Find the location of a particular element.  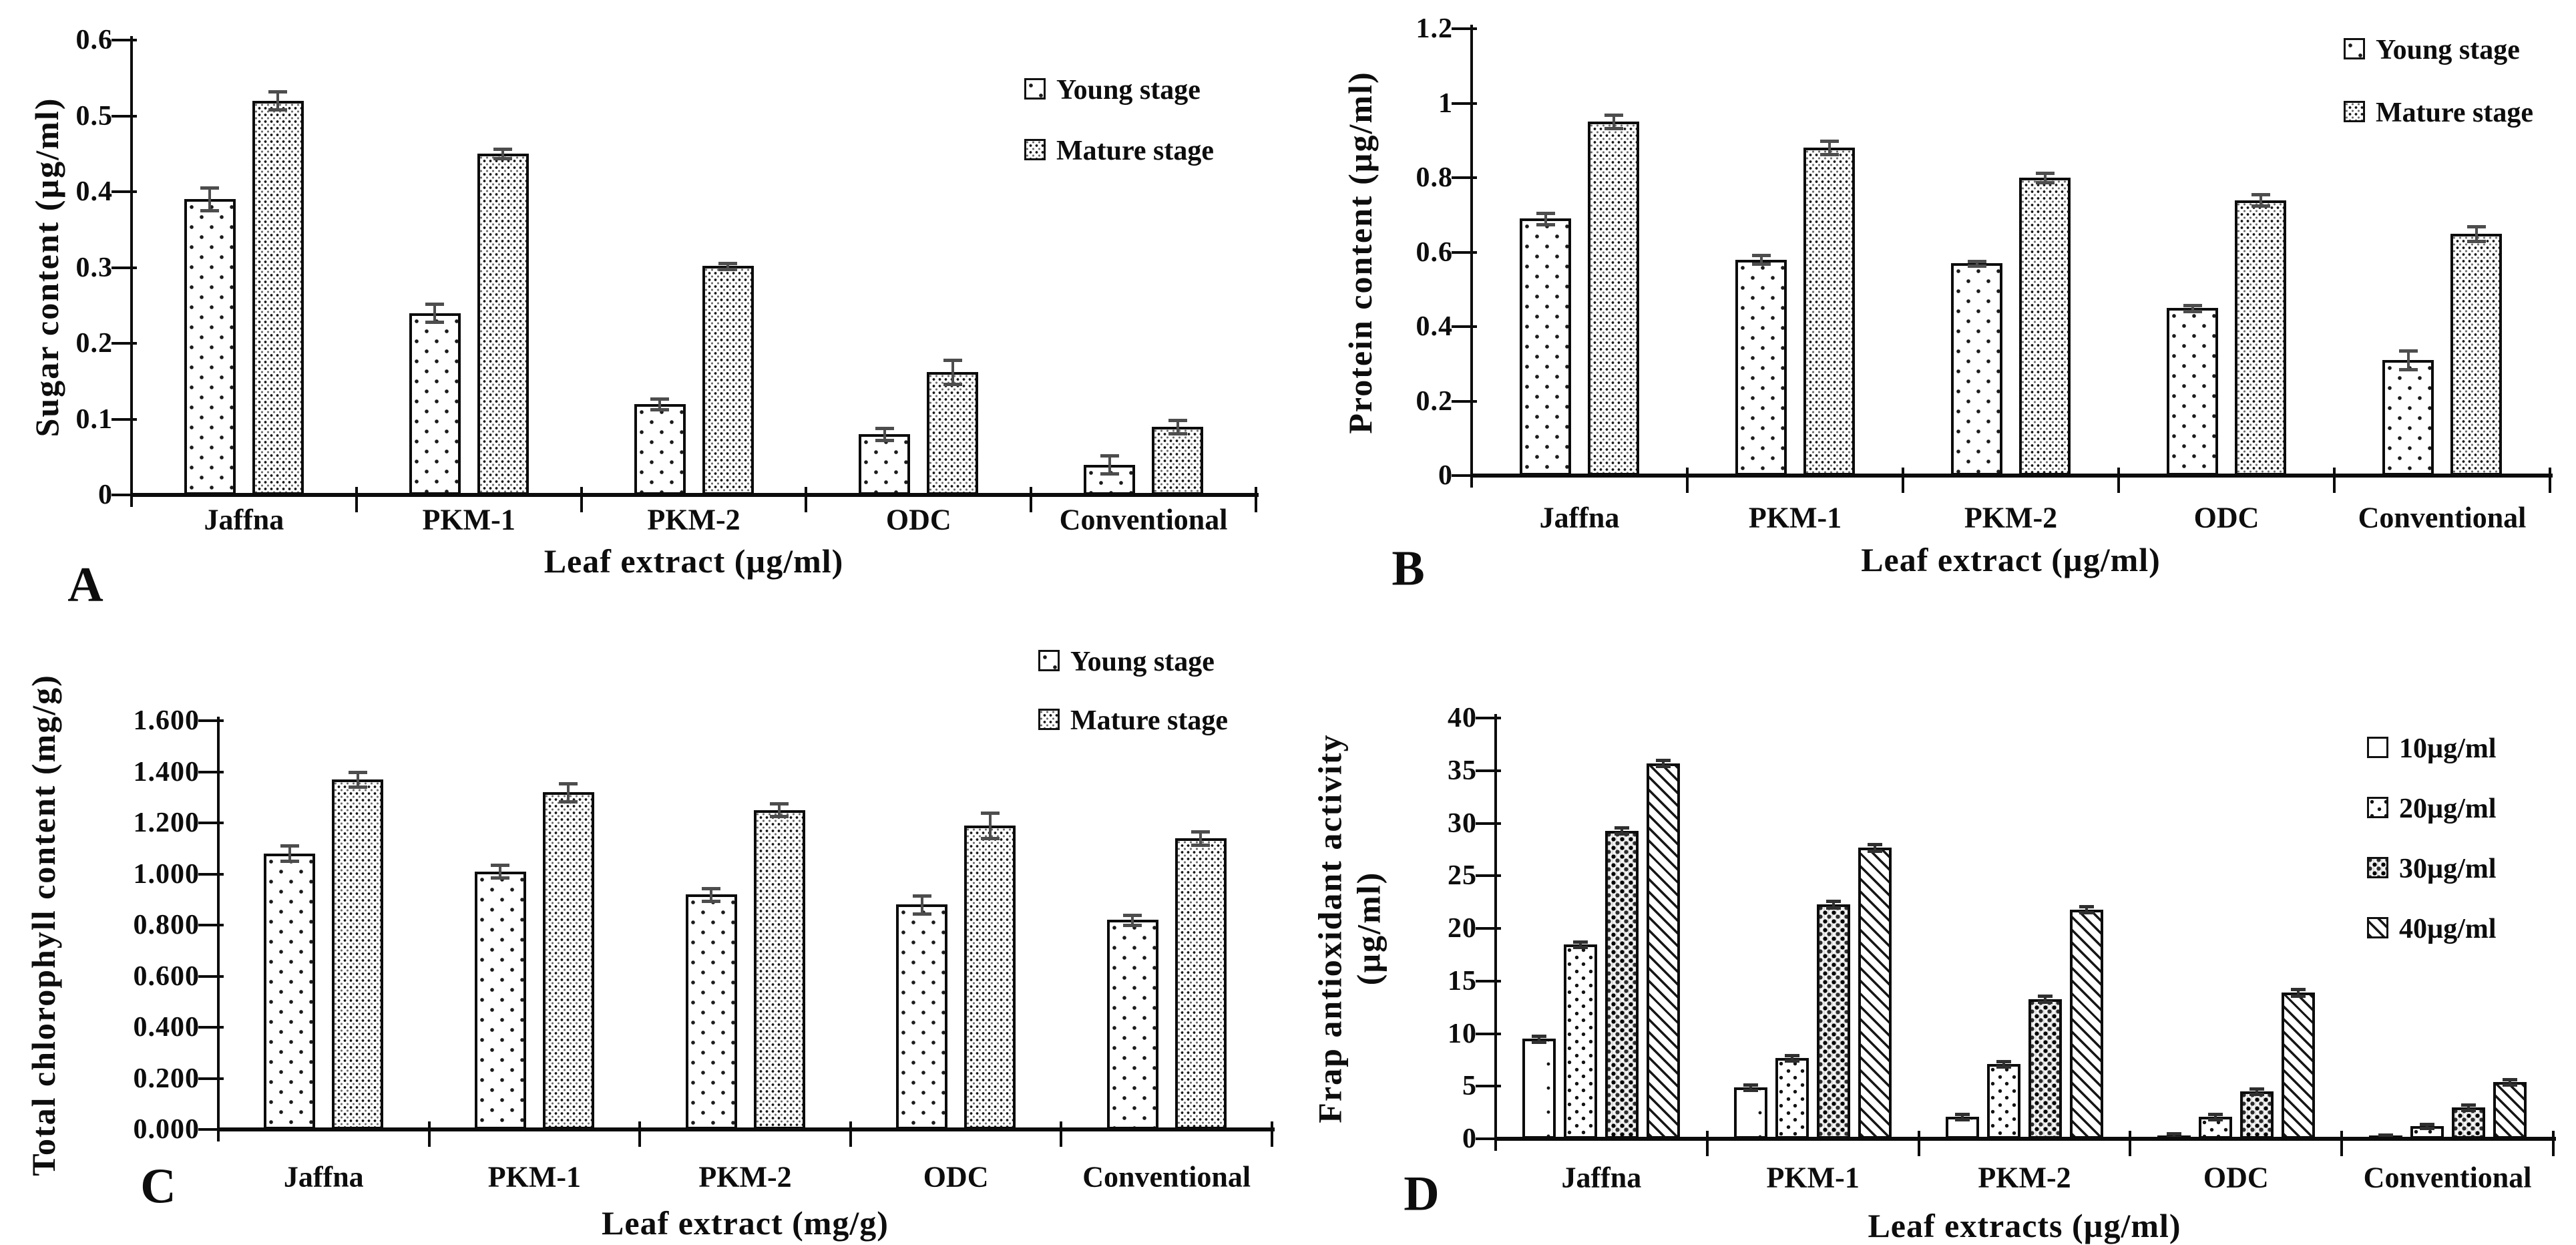

x-axis-title: Leaf extract (µg/ml) is located at coordinates (694, 561).